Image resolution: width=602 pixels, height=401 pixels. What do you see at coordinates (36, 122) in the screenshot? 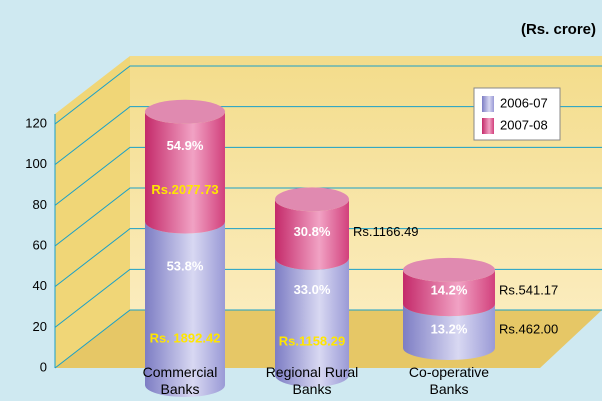
I see `y-tick-label: 120` at bounding box center [36, 122].